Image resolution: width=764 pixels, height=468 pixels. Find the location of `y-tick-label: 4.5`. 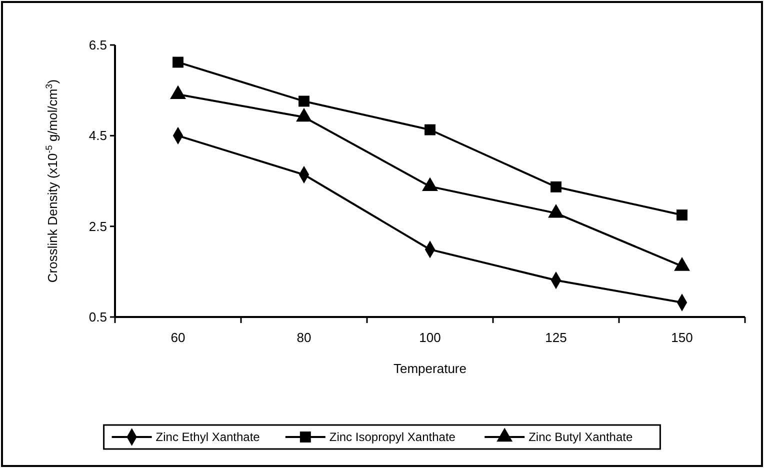

y-tick-label: 4.5 is located at coordinates (97, 136).